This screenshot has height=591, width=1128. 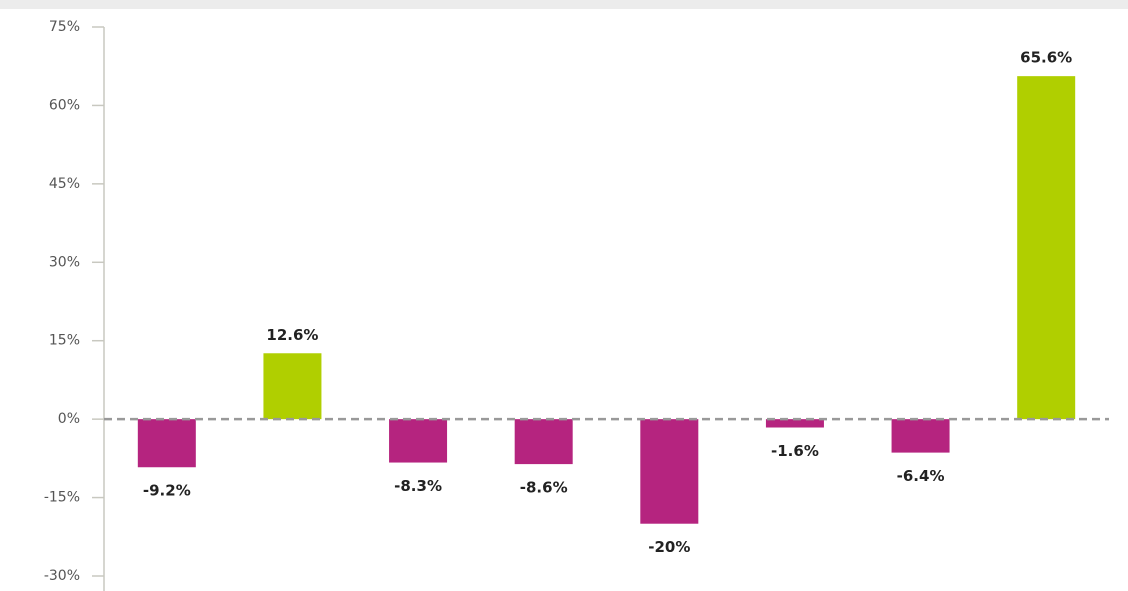 I want to click on value-label: -8.6%, so click(x=544, y=488).